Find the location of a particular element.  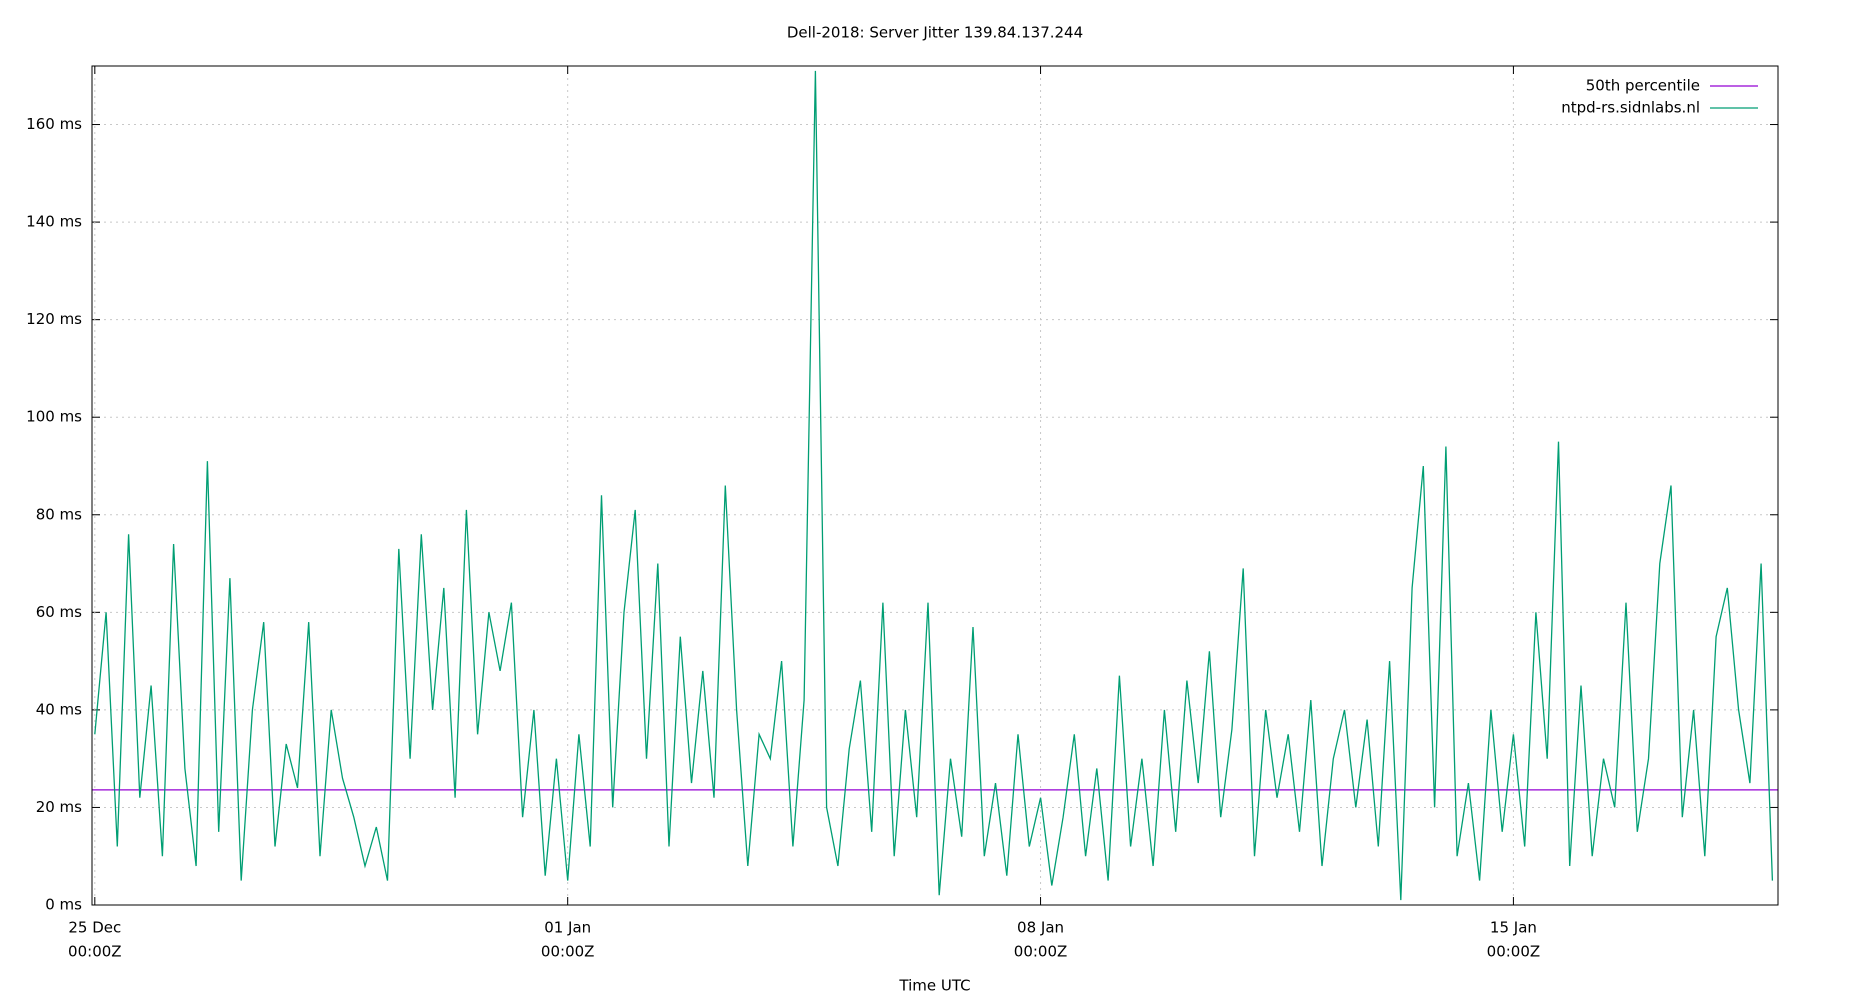

y-tick-label: 160 ms is located at coordinates (54, 124).